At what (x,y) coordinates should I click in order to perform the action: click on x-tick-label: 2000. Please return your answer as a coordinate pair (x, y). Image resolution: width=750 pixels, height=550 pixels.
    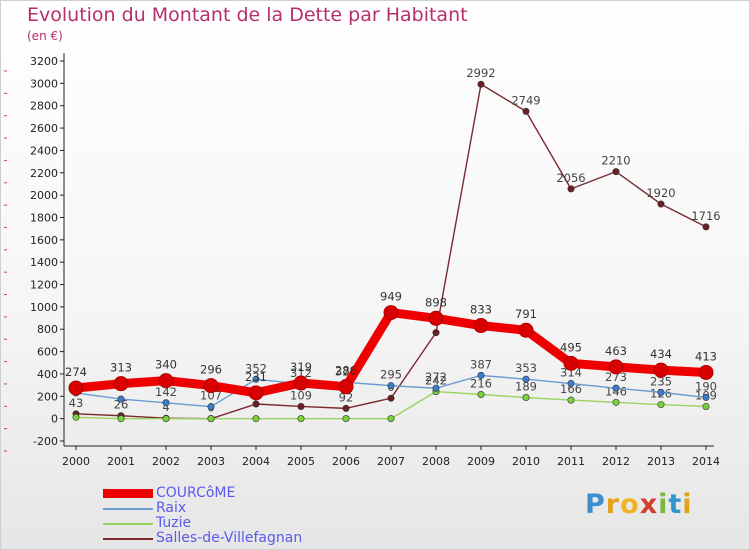
    Looking at the image, I should click on (76, 461).